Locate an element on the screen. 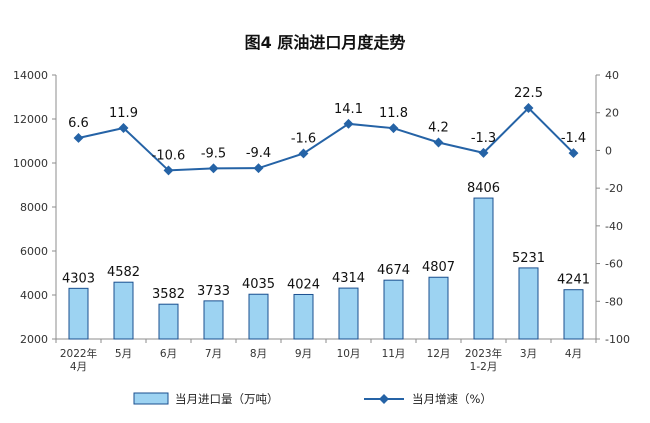  growth-value-label: 11.9 is located at coordinates (123, 113).